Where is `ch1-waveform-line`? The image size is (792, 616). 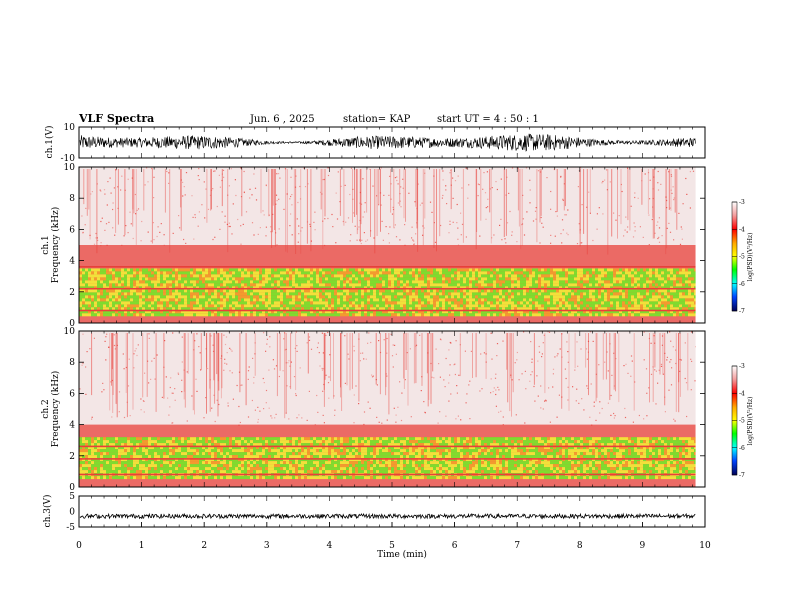
ch1-waveform-line is located at coordinates (387, 142).